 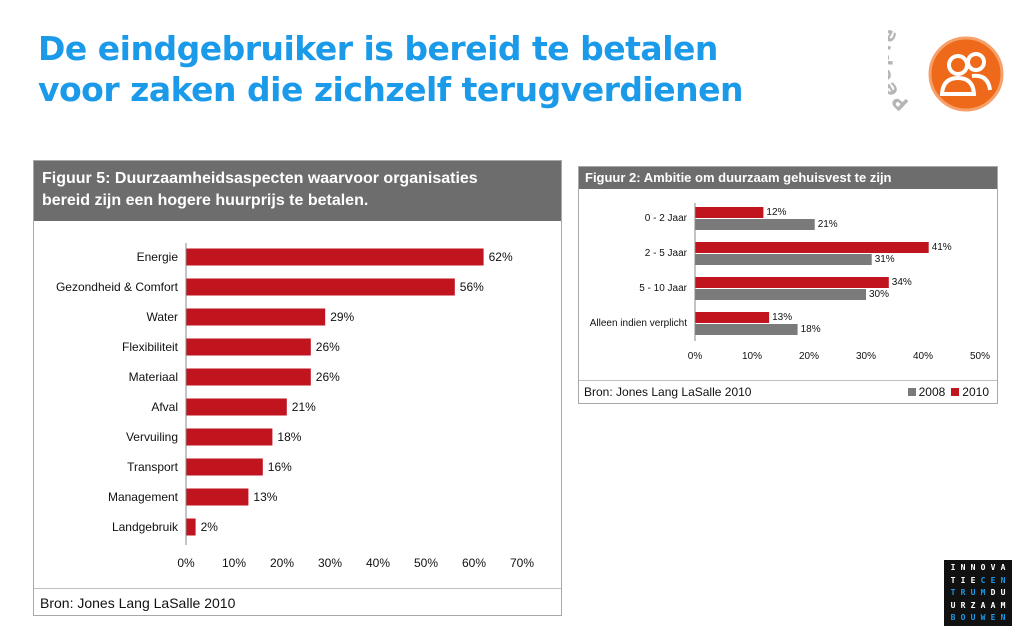 What do you see at coordinates (153, 377) in the screenshot?
I see `category-label: Materiaal` at bounding box center [153, 377].